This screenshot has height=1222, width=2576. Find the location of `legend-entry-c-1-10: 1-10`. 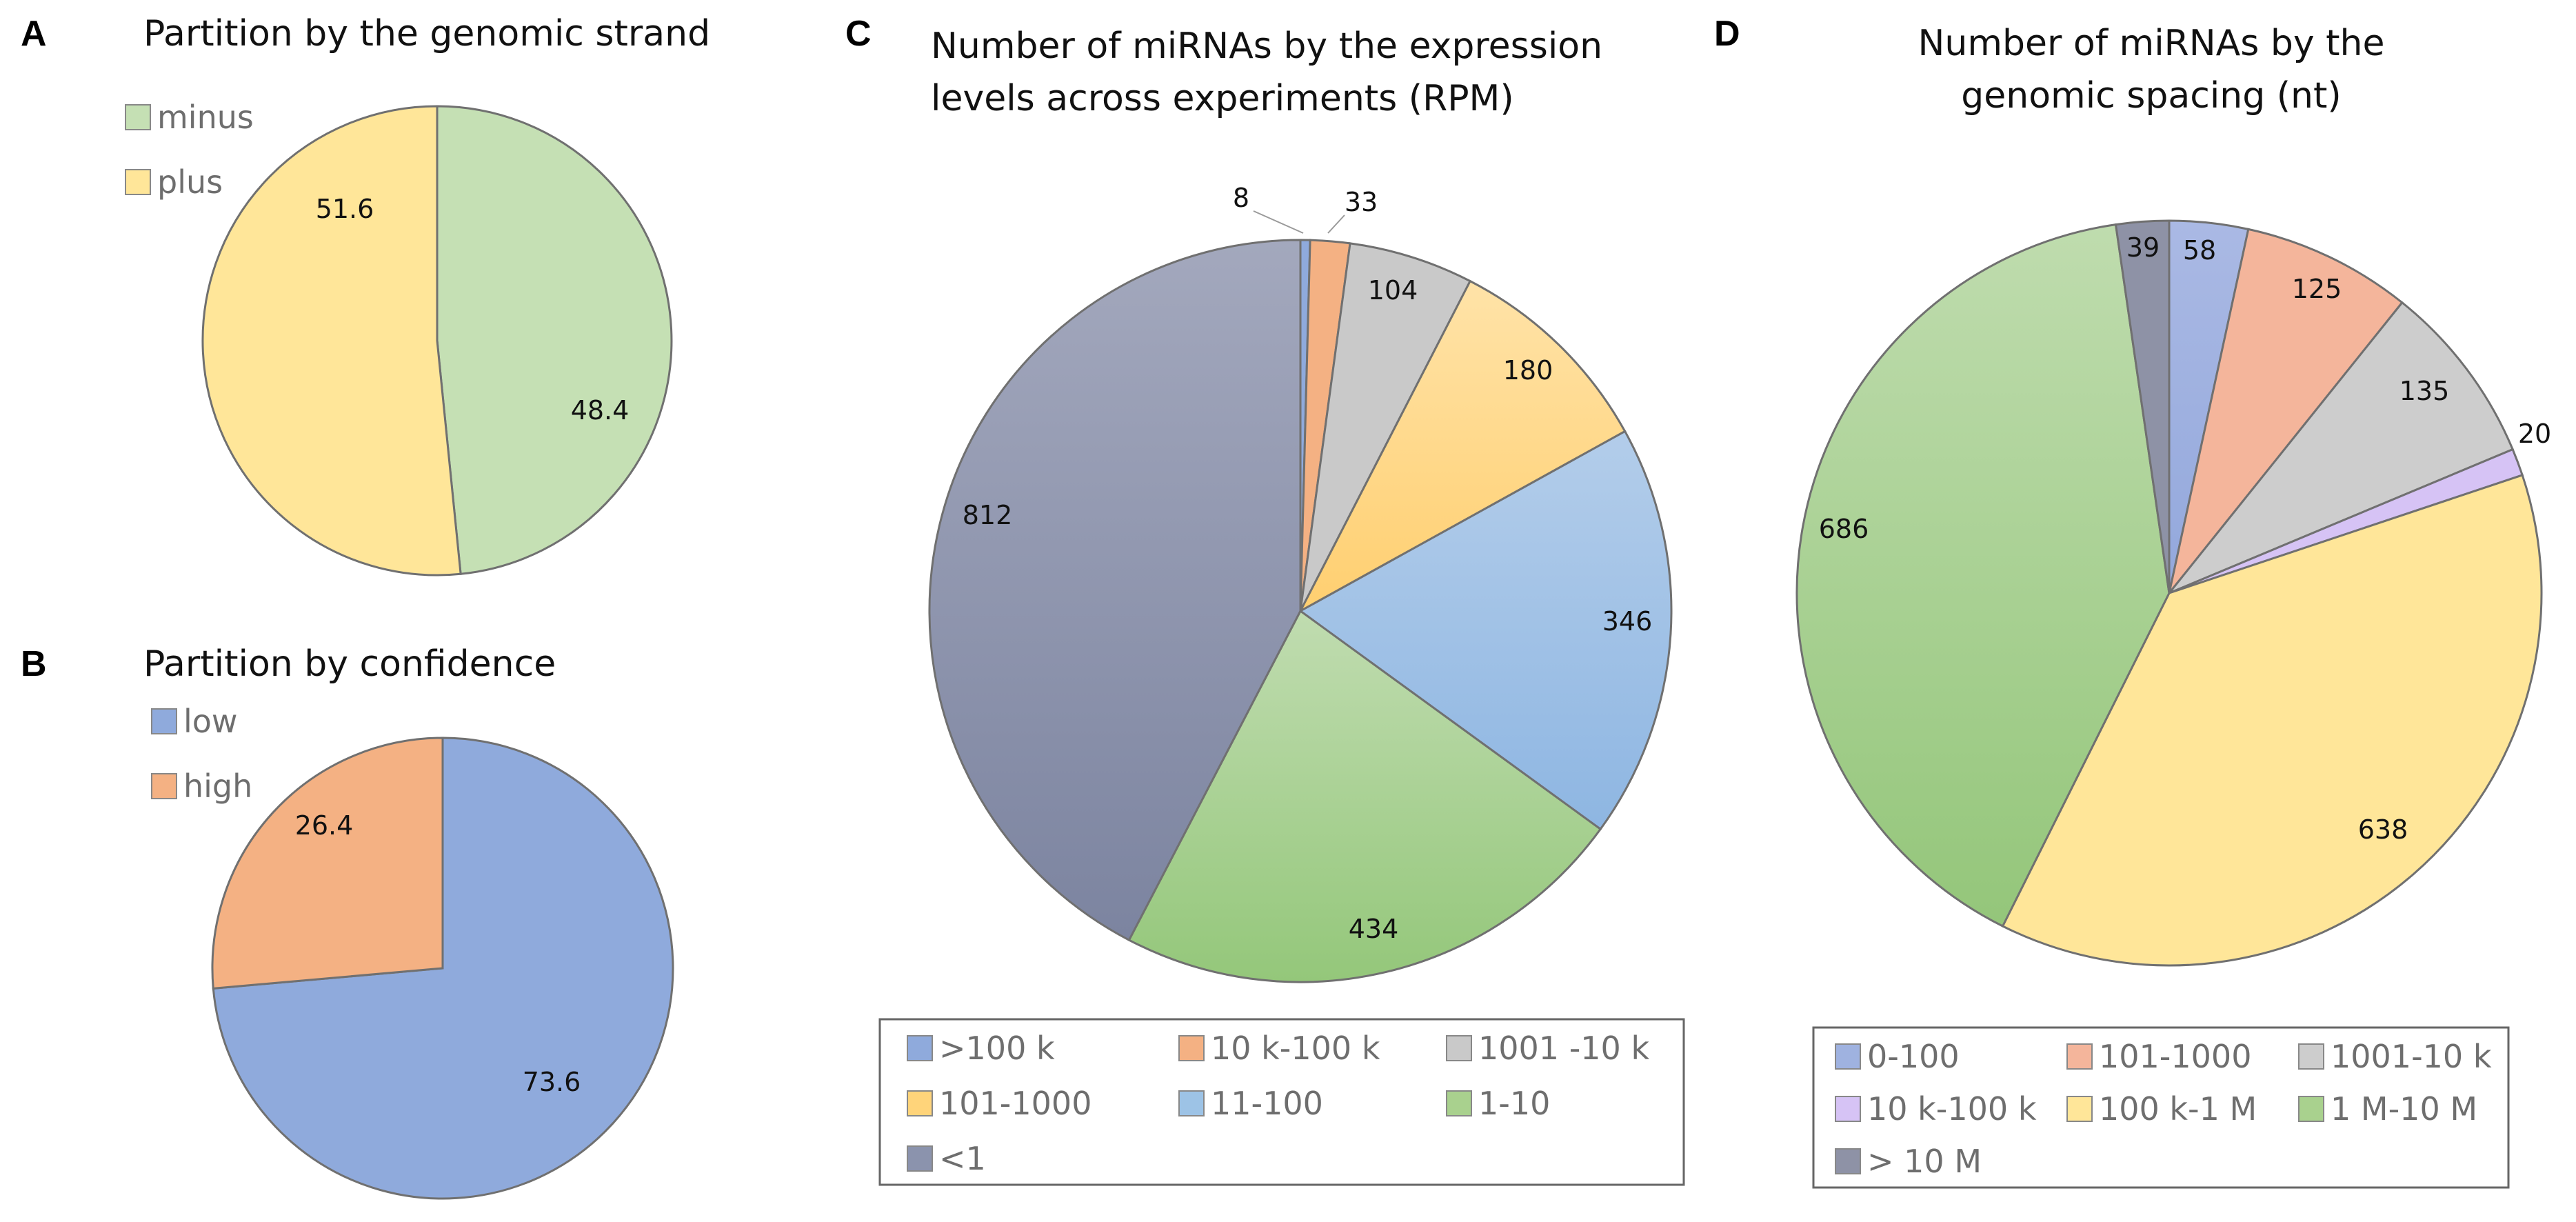

legend-entry-c-1-10: 1-10 is located at coordinates (1498, 1103).